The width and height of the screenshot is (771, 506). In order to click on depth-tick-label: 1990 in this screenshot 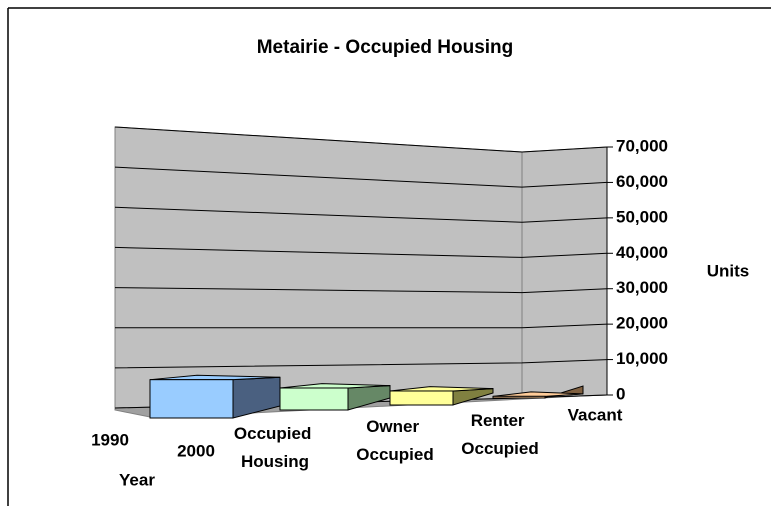, I will do `click(110, 439)`.